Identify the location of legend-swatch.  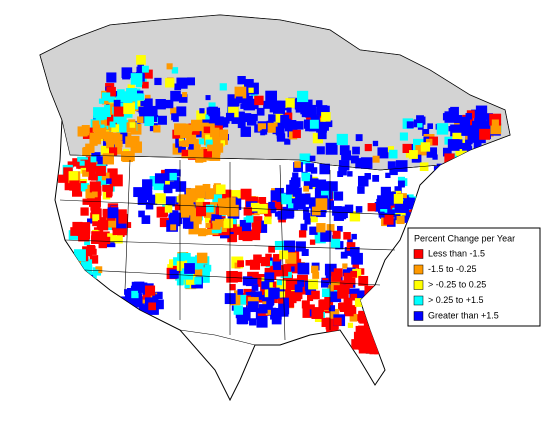
(418, 316).